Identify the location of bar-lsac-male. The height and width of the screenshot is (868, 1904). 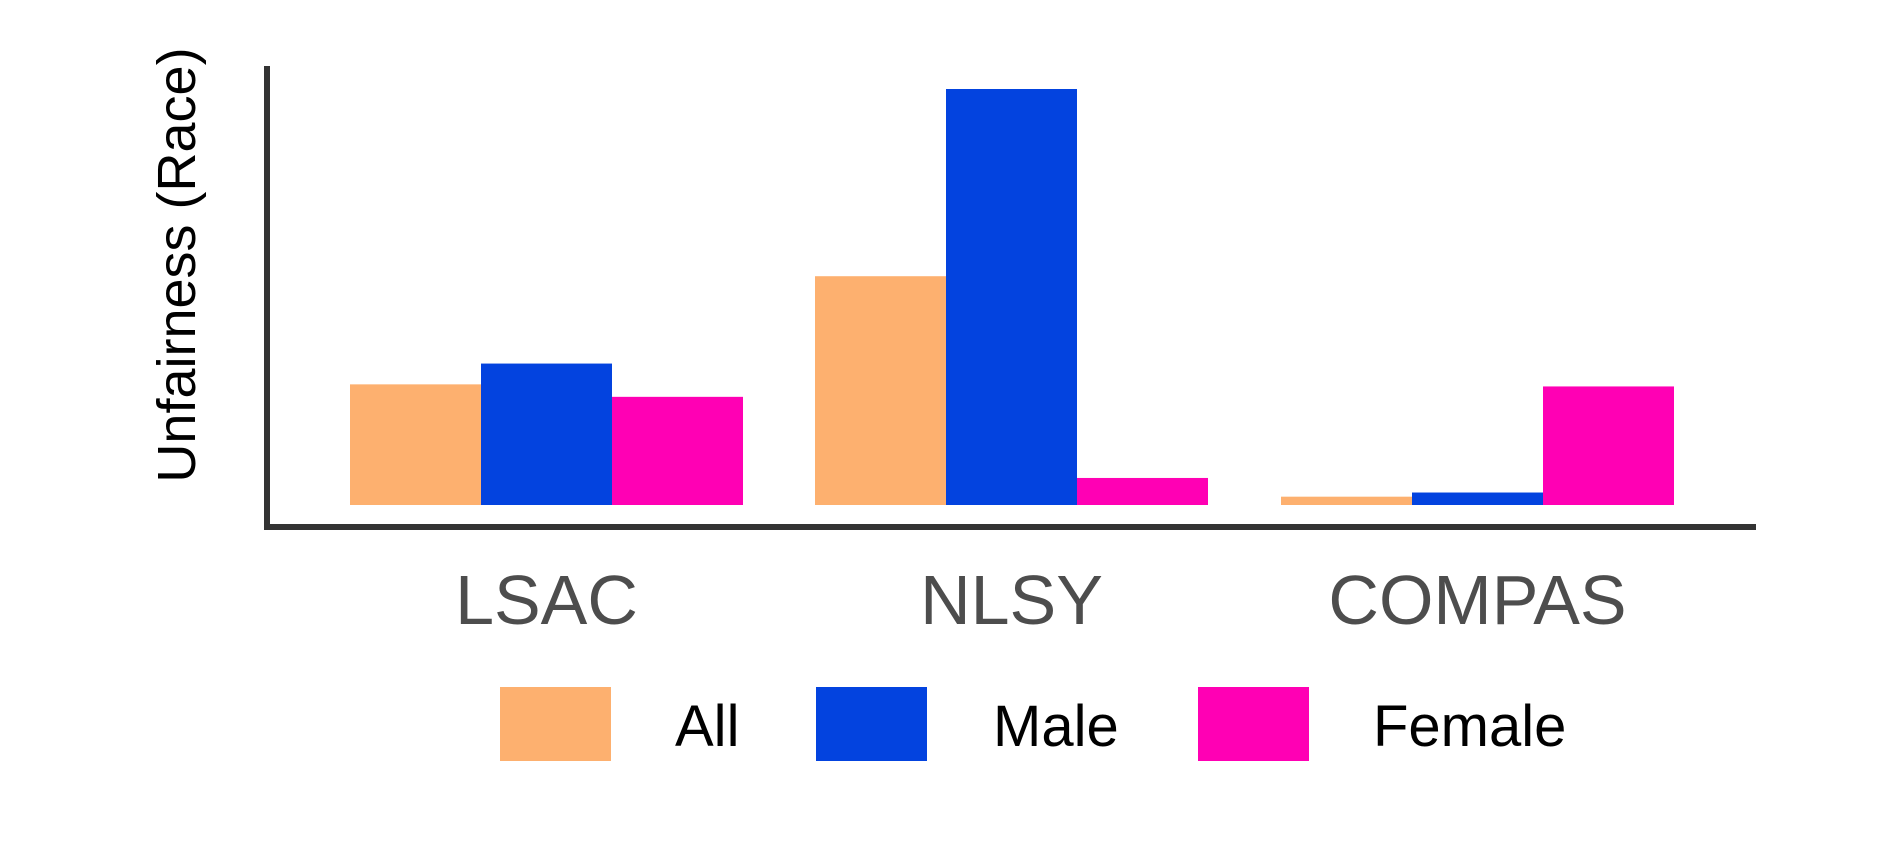
(546, 434).